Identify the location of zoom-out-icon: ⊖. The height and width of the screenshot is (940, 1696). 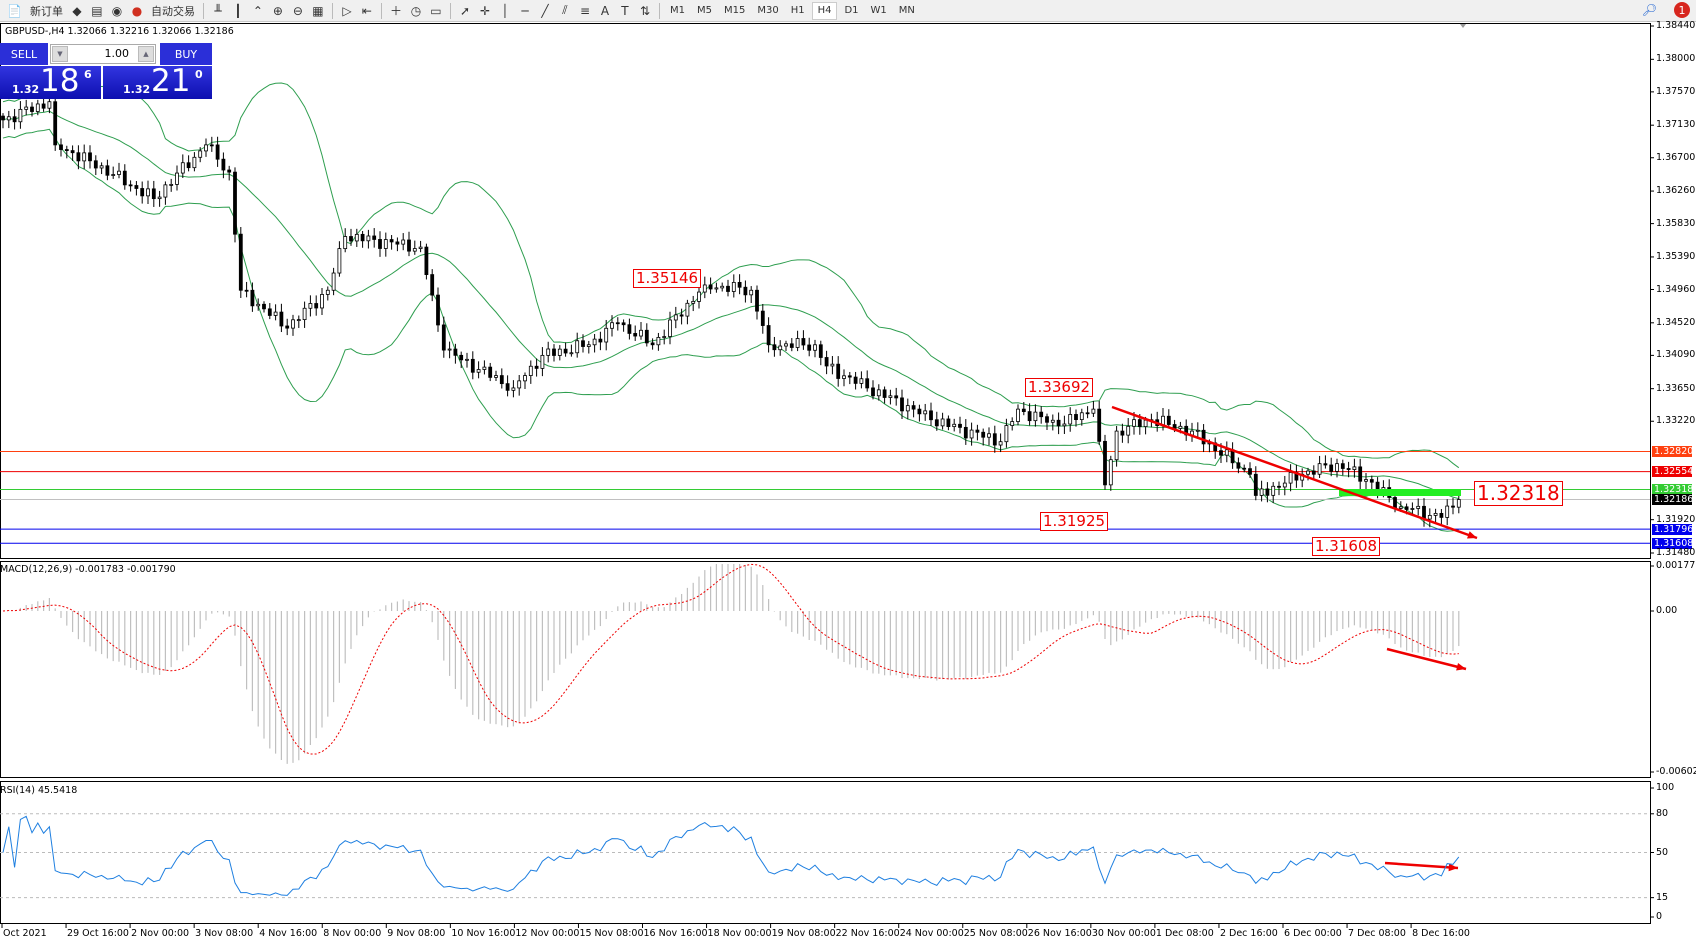
(297, 10).